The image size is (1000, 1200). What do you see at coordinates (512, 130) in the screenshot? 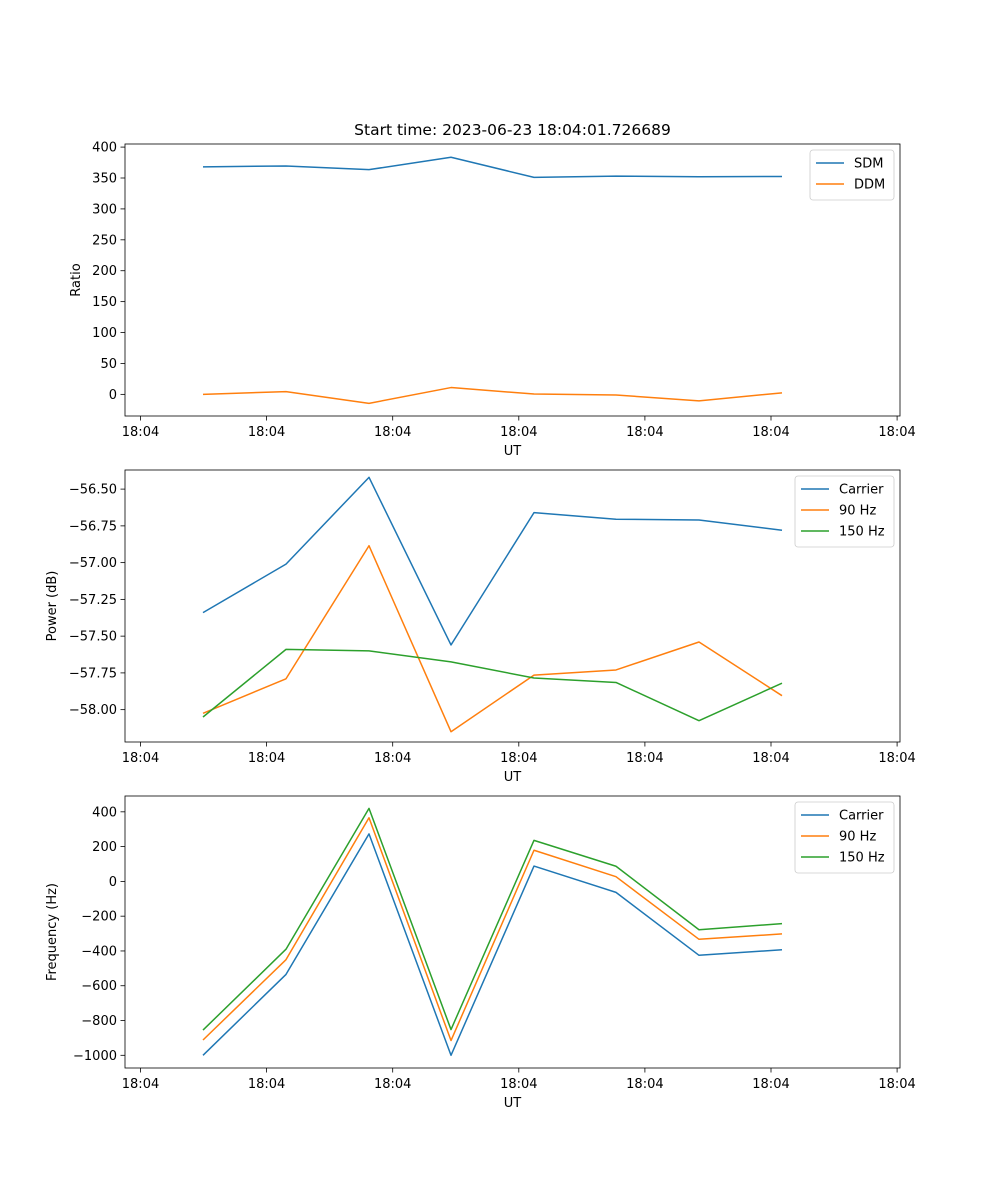
I see `chart-title: Start time: 2023-06-23 18:04:01.726689` at bounding box center [512, 130].